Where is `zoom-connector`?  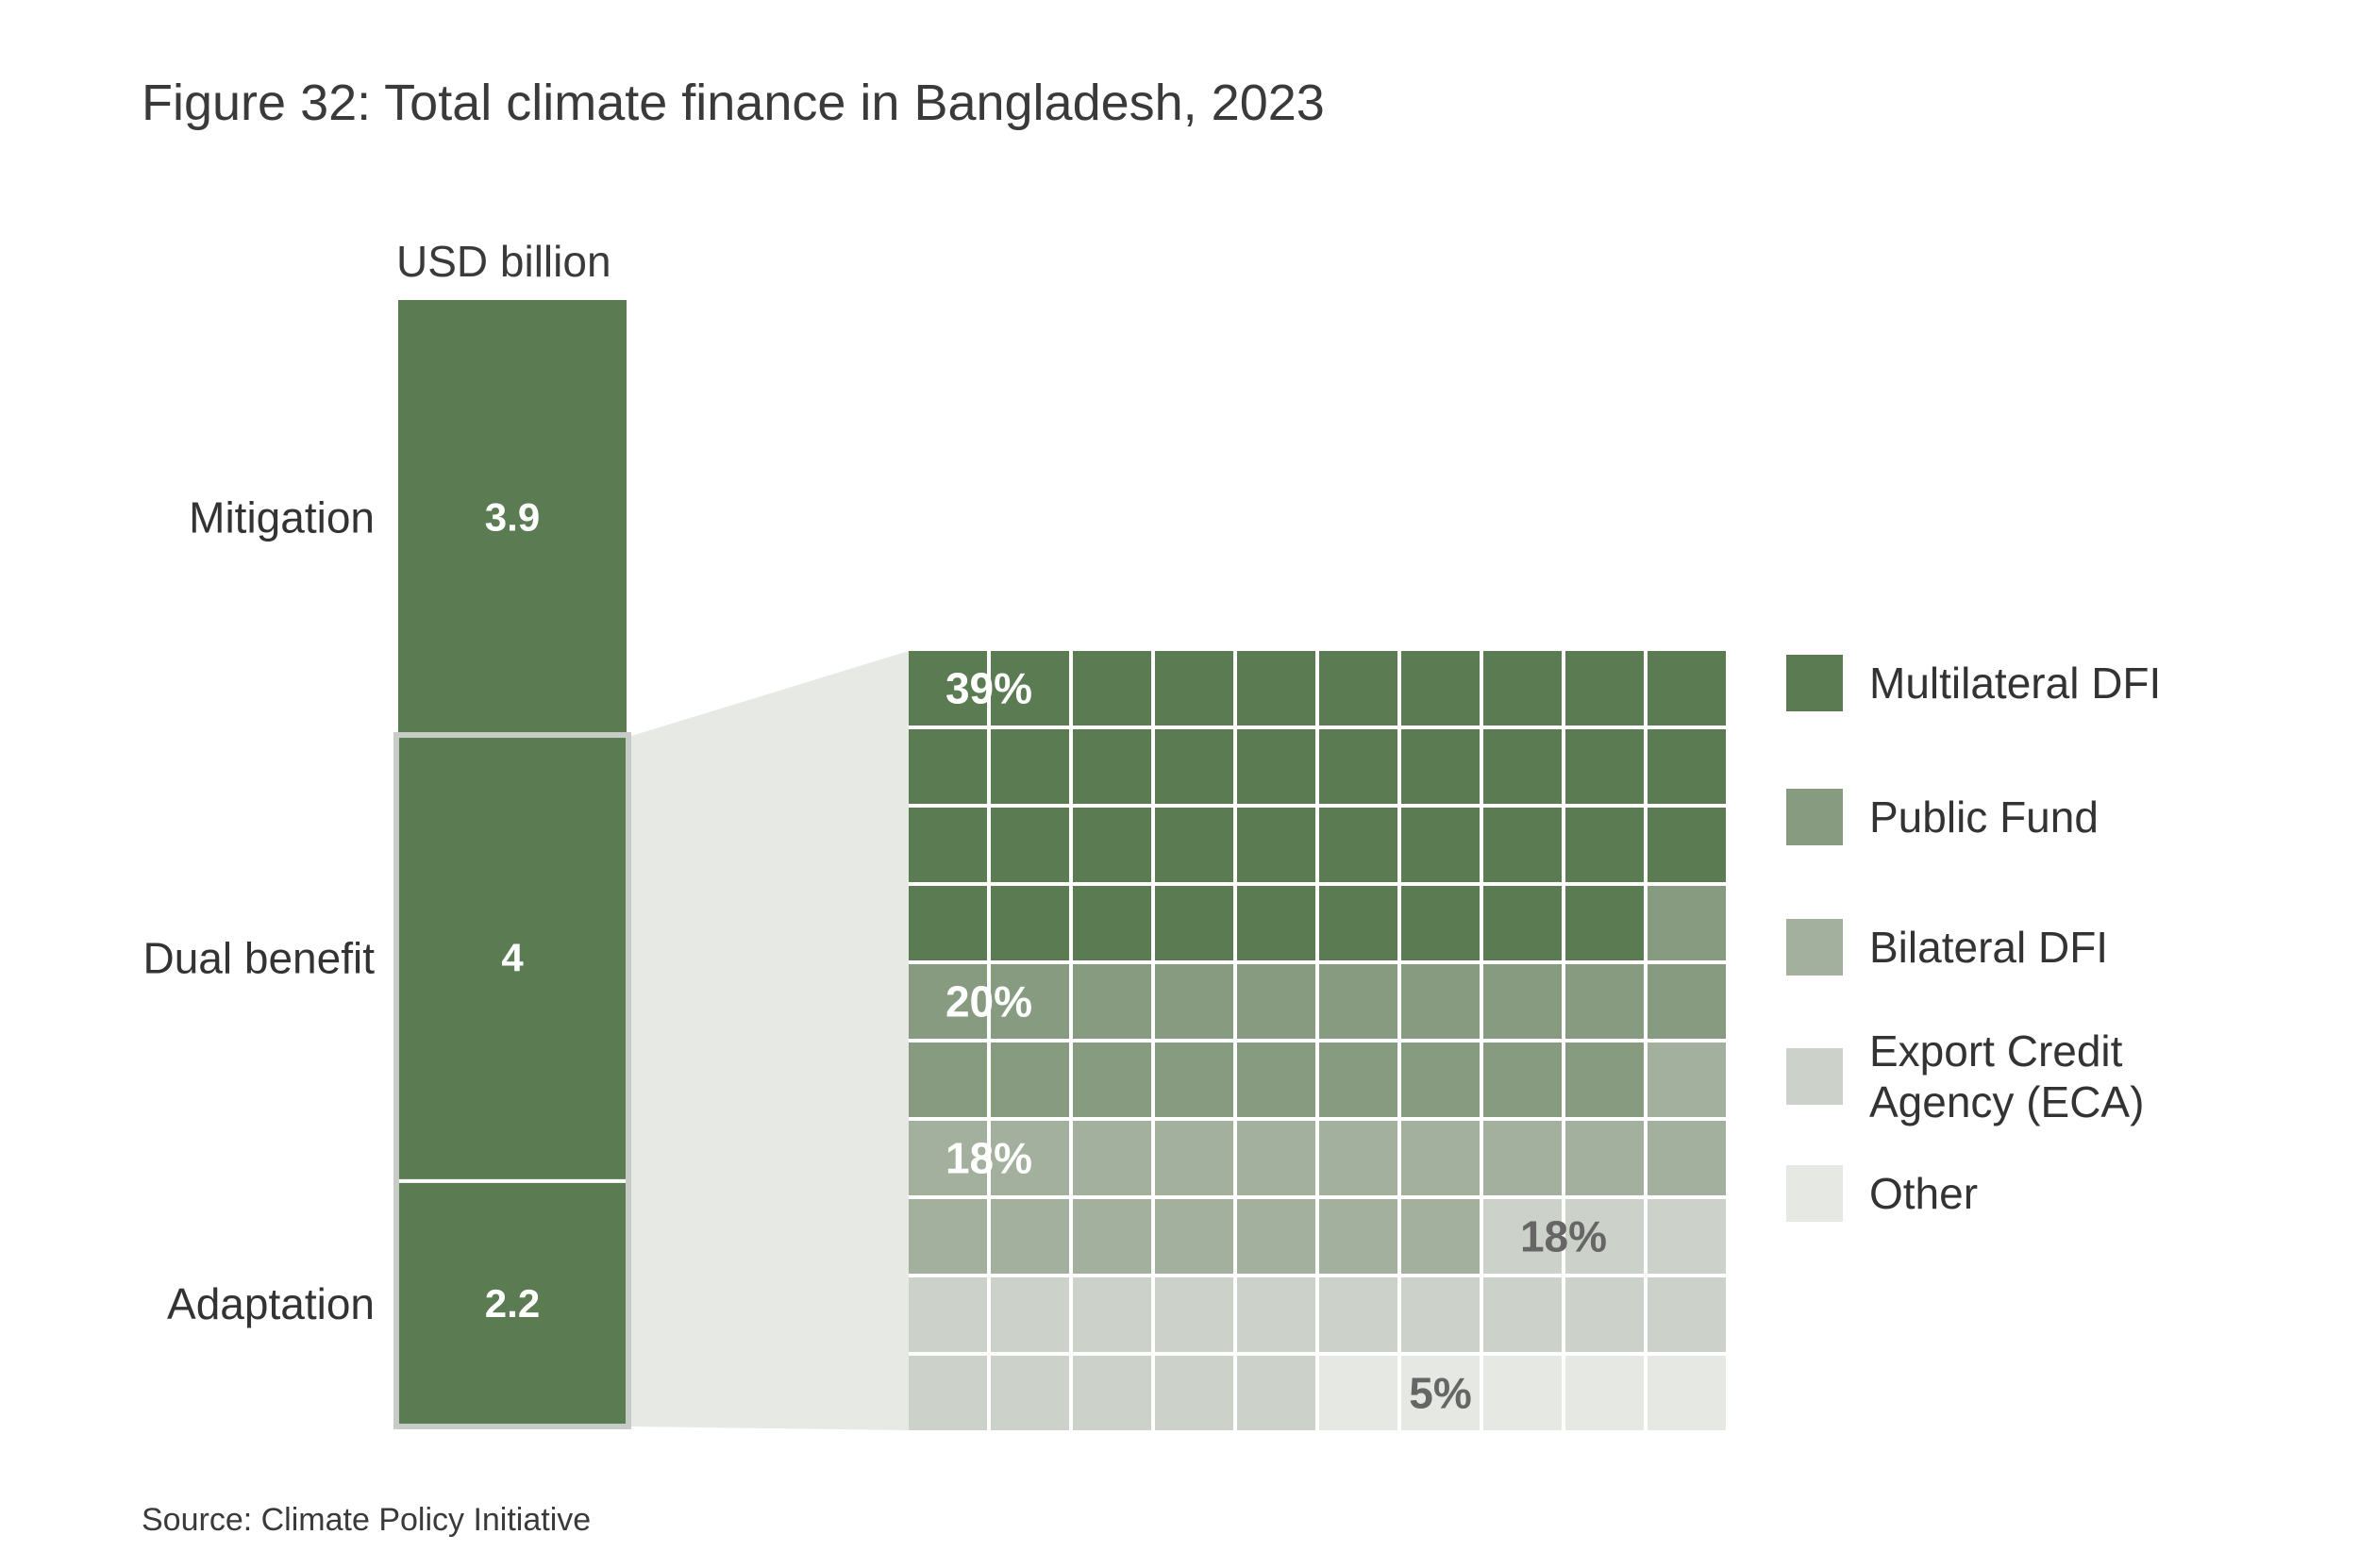 zoom-connector is located at coordinates (768, 1040).